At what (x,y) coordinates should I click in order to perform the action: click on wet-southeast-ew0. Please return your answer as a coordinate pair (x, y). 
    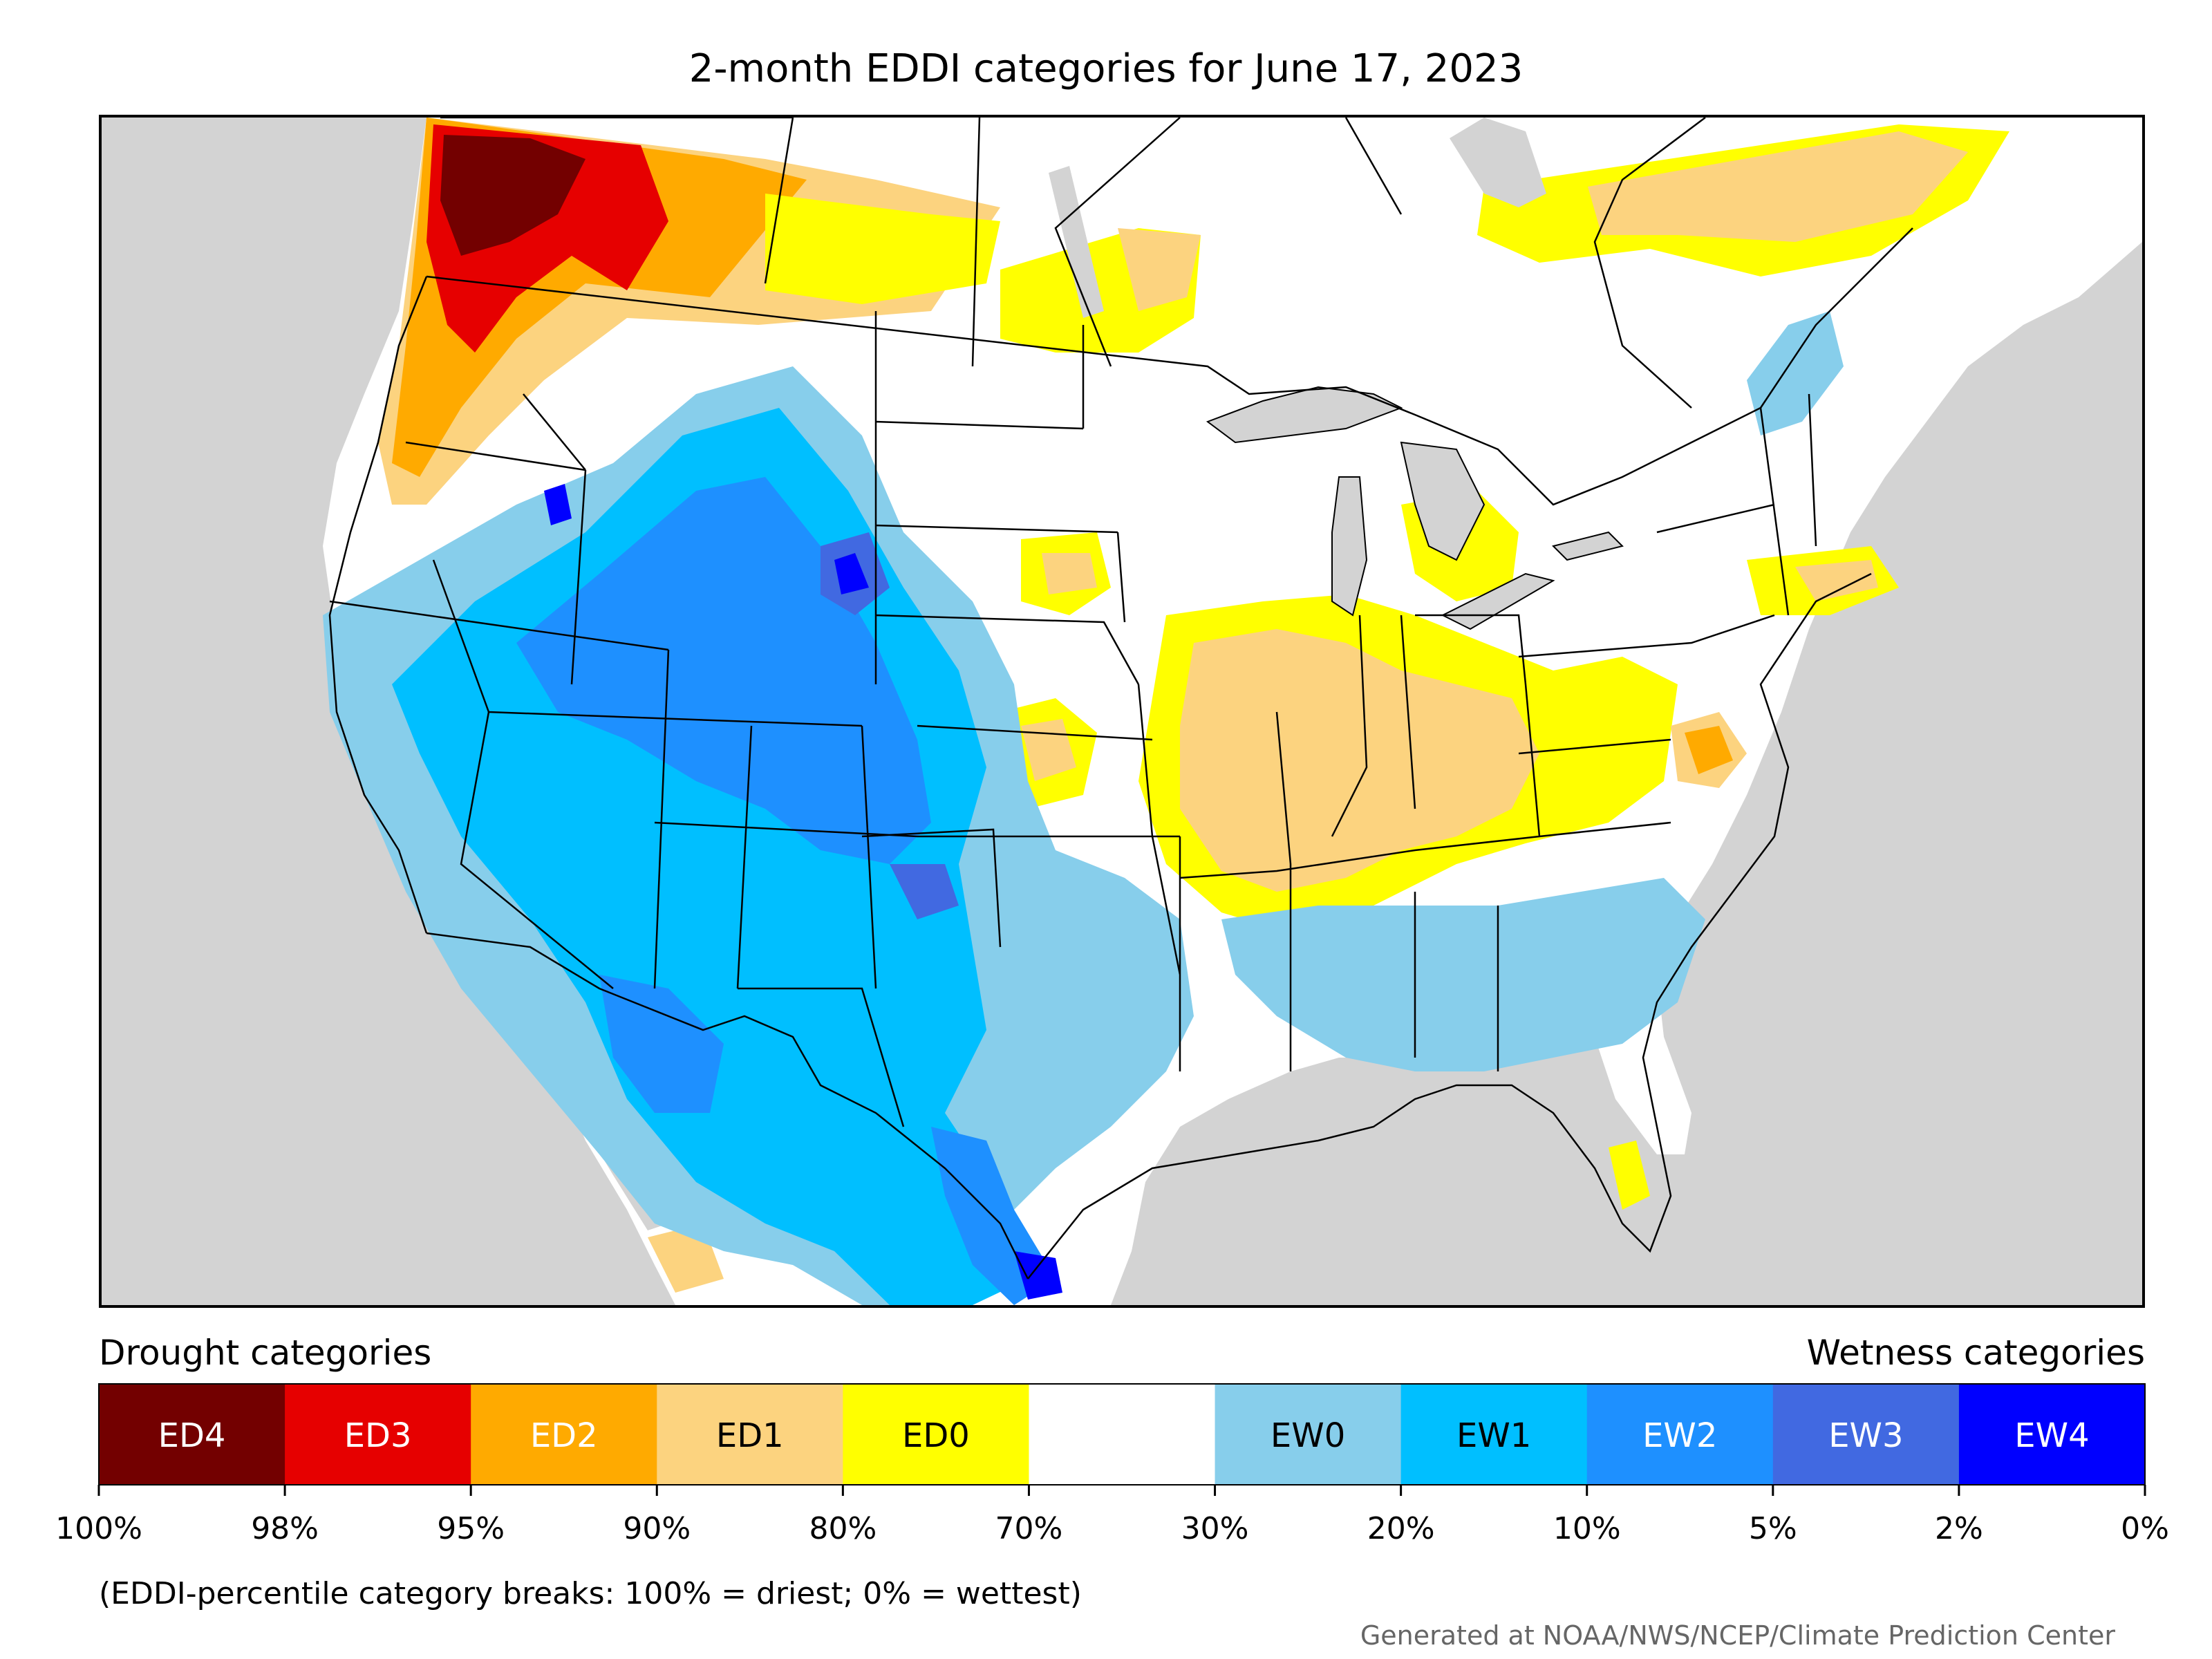
    Looking at the image, I should click on (1463, 974).